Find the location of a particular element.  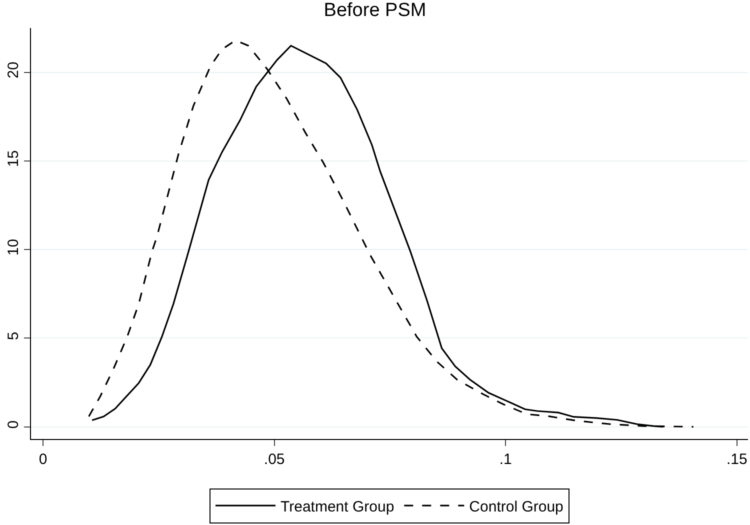

x-tick-label: .15 is located at coordinates (737, 459).